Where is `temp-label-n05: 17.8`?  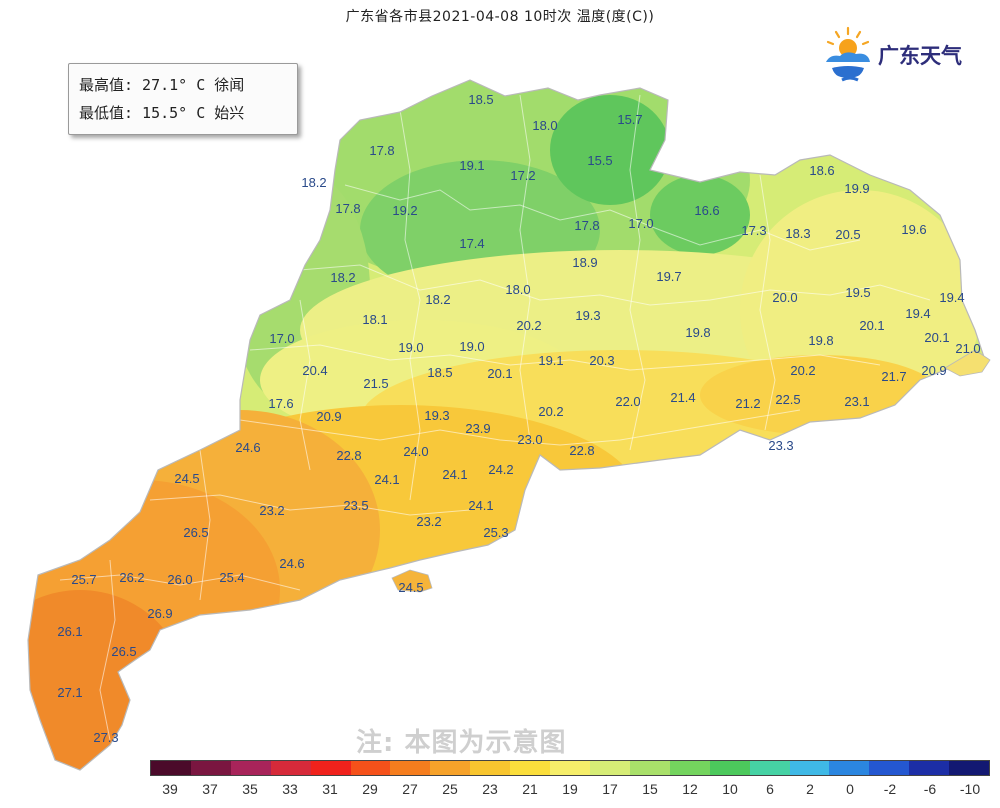
temp-label-n05: 17.8 is located at coordinates (381, 150).